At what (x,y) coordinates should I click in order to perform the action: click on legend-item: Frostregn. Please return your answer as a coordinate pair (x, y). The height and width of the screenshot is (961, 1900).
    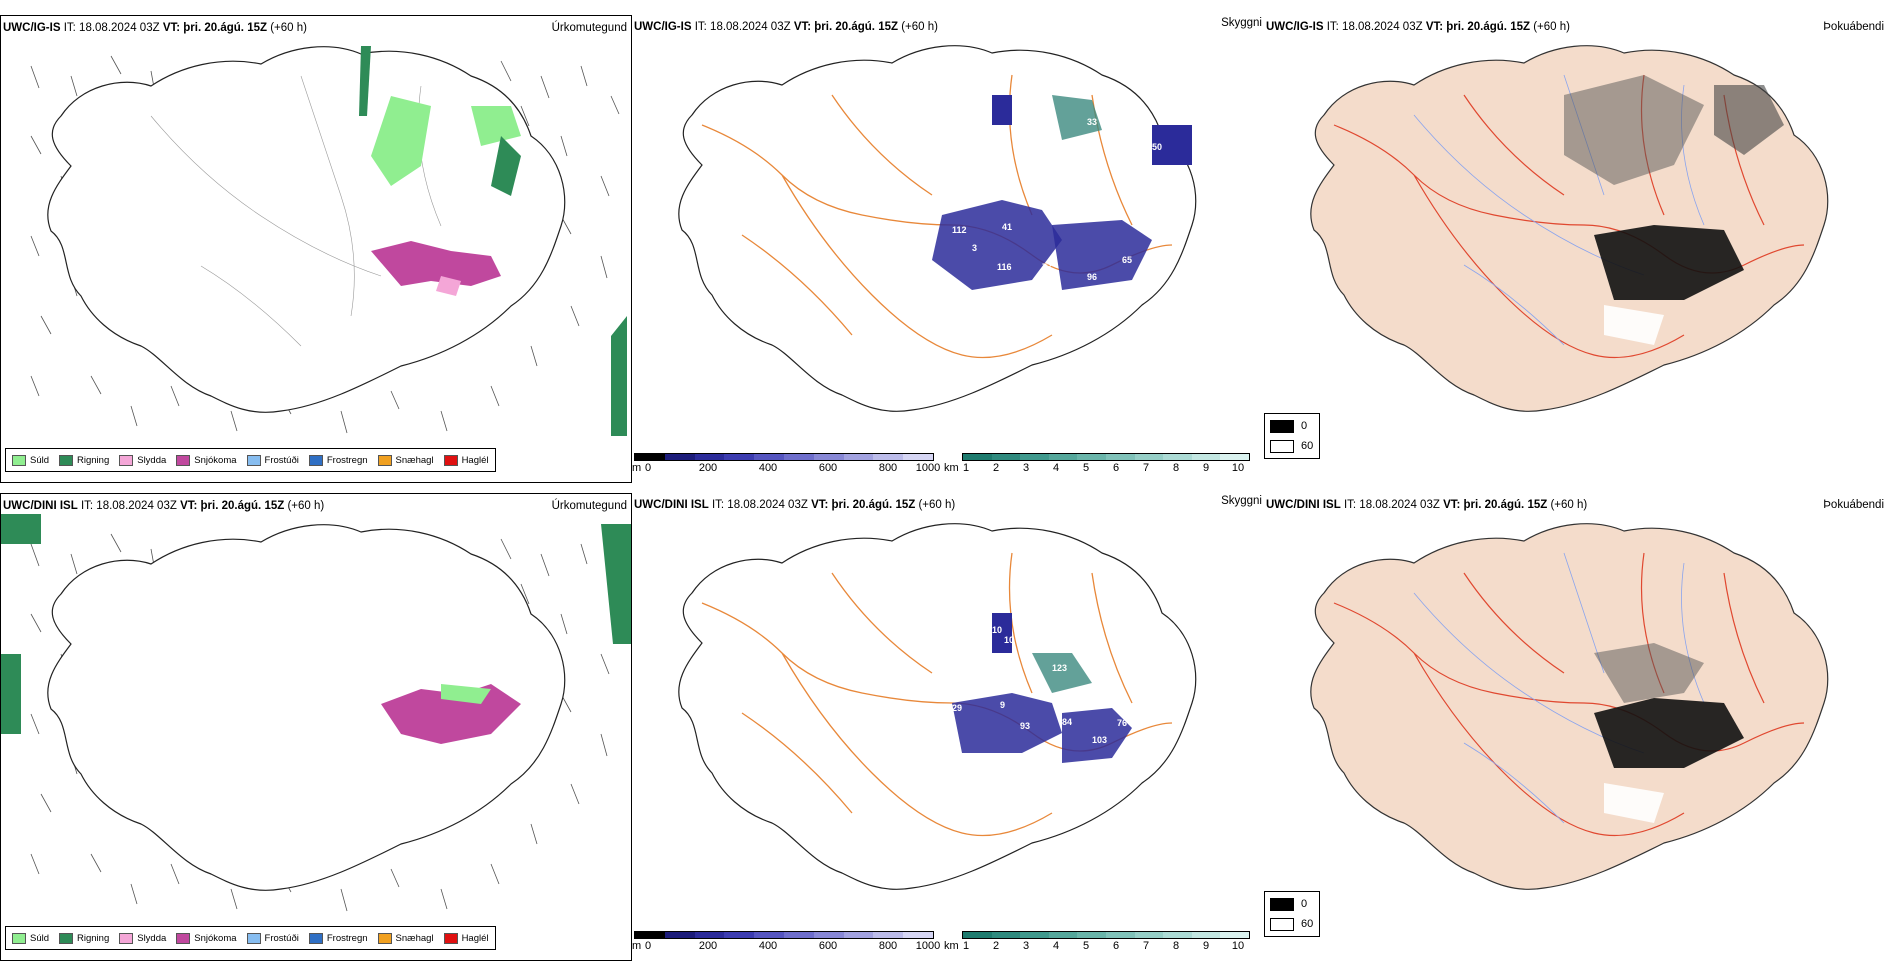
    Looking at the image, I should click on (338, 938).